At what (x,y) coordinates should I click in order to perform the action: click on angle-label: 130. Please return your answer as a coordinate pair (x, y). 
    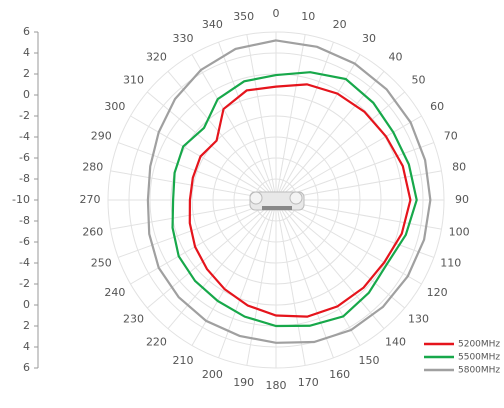
    Looking at the image, I should click on (418, 319).